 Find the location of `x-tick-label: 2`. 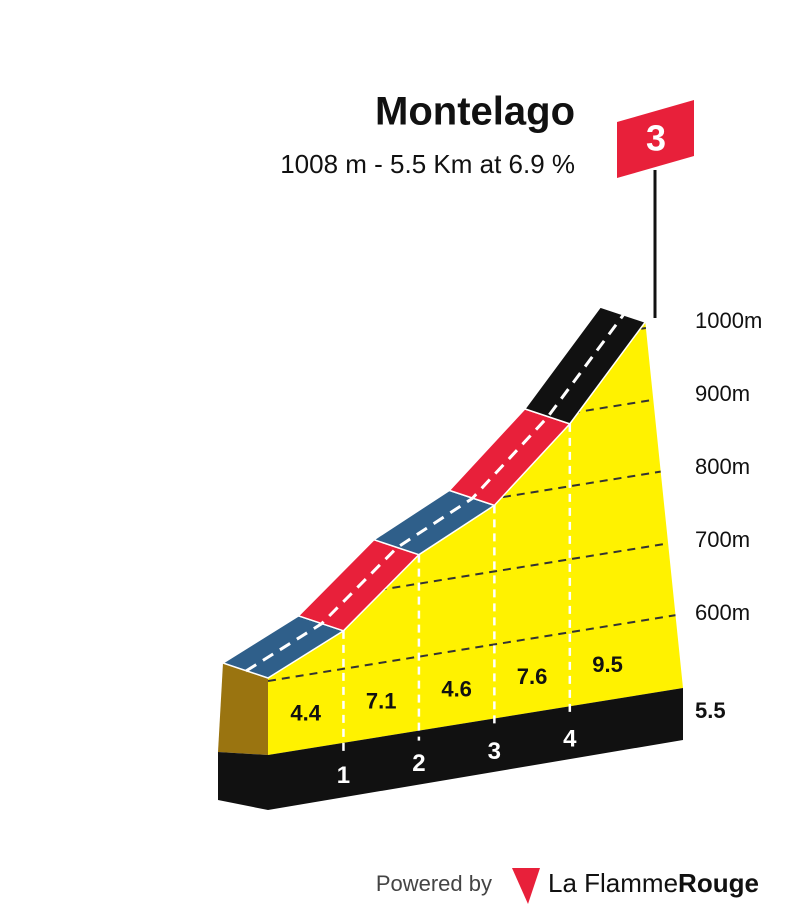

x-tick-label: 2 is located at coordinates (418, 763).